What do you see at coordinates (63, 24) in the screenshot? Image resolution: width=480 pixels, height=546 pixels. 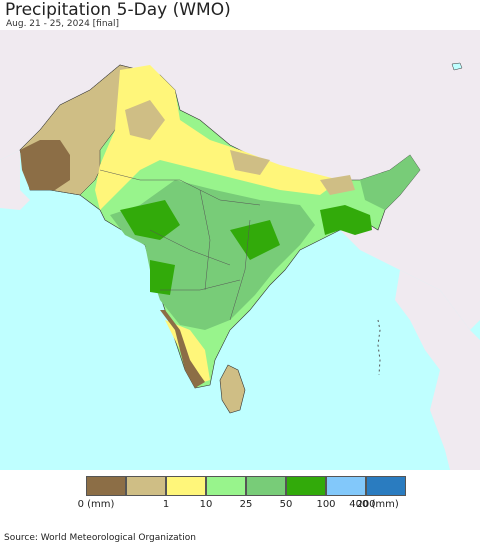 I see `map-subtitle: Aug. 21 - 25, 2024 [final]` at bounding box center [63, 24].